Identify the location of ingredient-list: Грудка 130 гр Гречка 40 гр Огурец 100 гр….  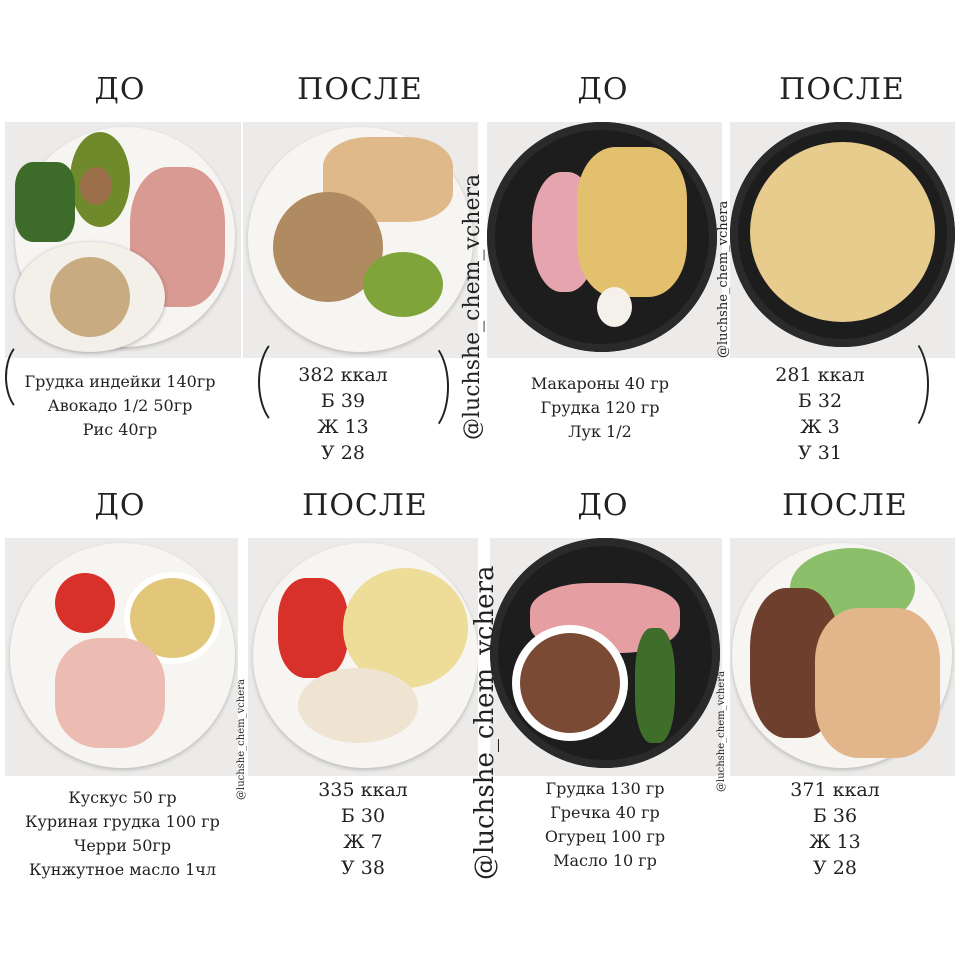
(605, 825).